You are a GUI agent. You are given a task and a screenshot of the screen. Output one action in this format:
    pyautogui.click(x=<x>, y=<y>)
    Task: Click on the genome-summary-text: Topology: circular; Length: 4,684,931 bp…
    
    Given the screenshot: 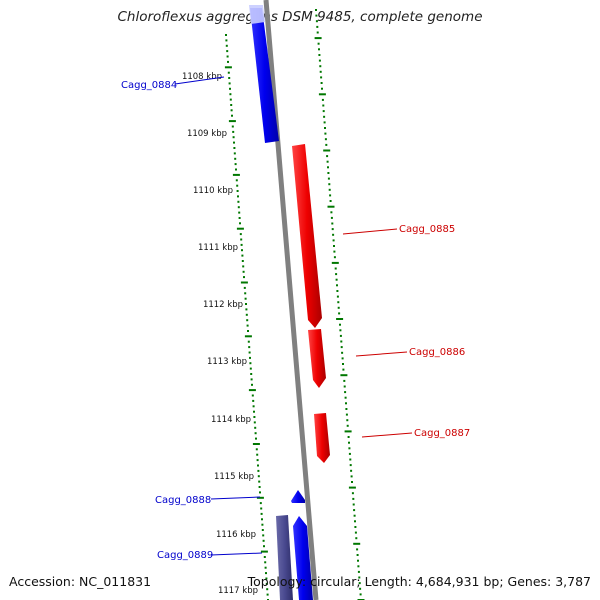 What is the action you would take?
    pyautogui.click(x=419, y=581)
    